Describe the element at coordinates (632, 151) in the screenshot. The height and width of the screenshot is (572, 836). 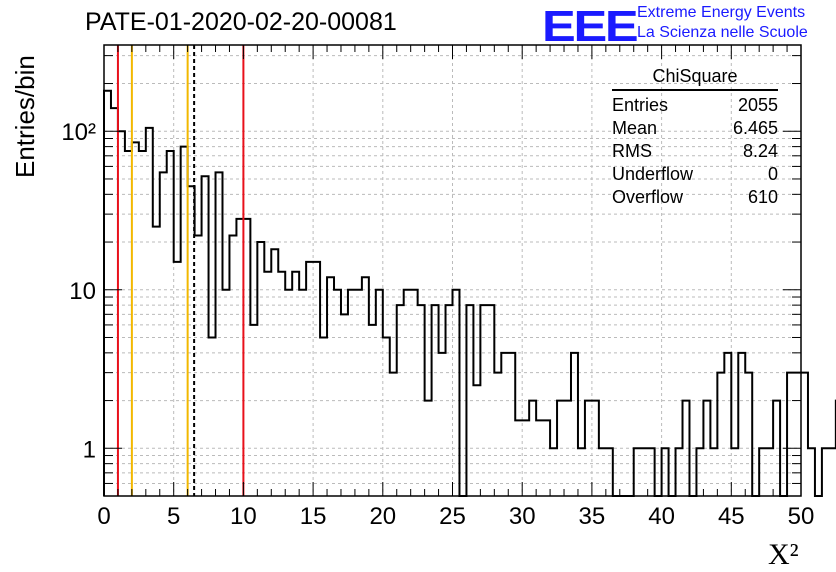
I see `stats-label: RMS` at that location.